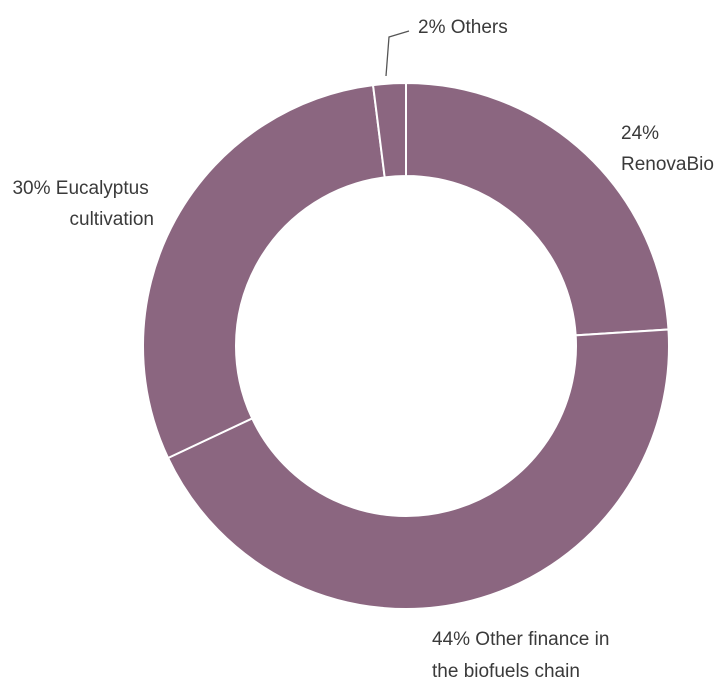 The width and height of the screenshot is (717, 686). Describe the element at coordinates (667, 149) in the screenshot. I see `slice-label-renovabio: 24% RenovaBio` at that location.